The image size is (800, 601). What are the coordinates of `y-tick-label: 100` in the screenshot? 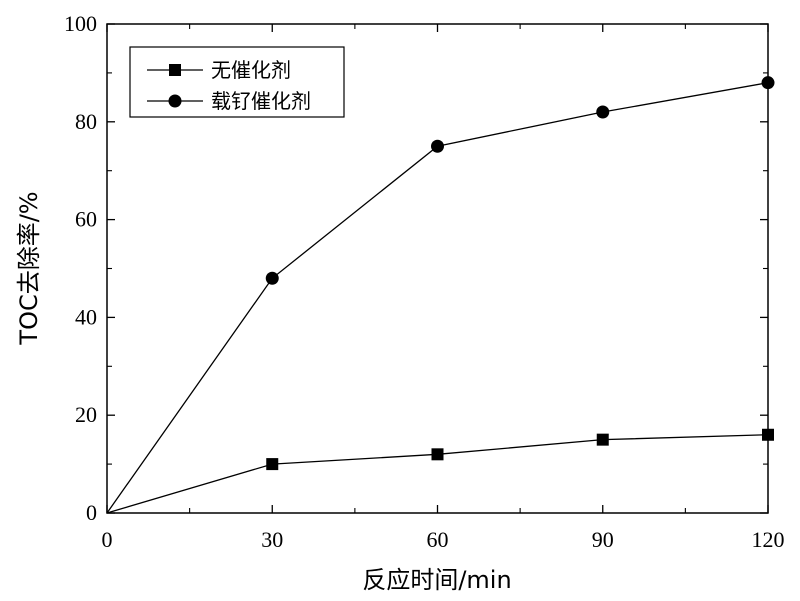 It's located at (80, 23).